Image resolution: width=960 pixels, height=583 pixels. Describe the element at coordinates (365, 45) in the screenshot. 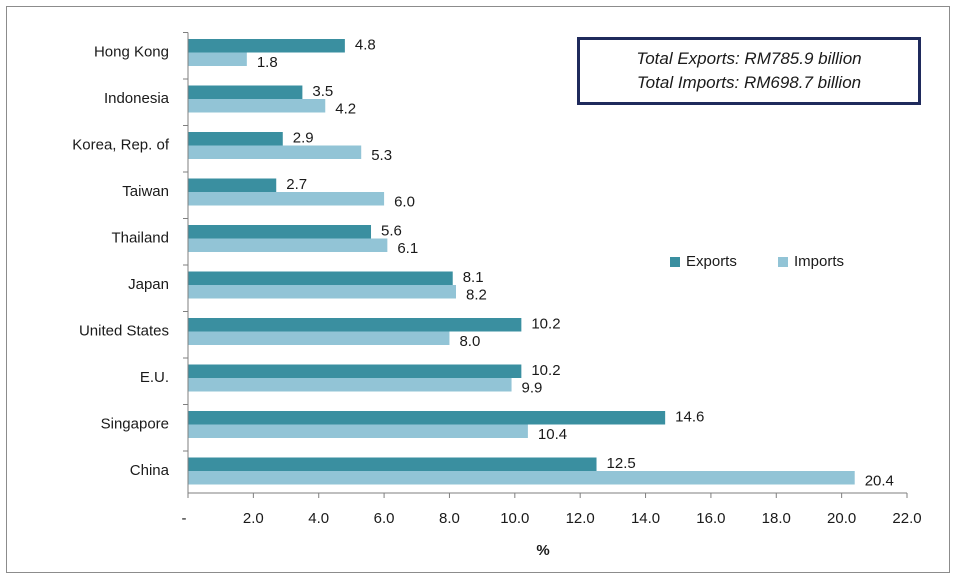

I see `exports-value-label-0: 4.8` at that location.